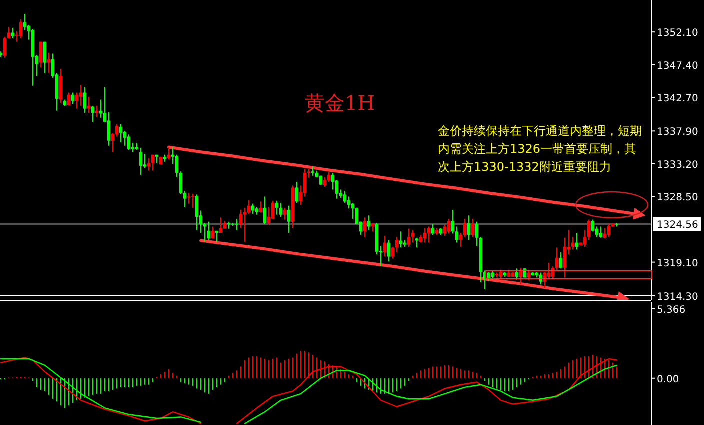  Describe the element at coordinates (677, 132) in the screenshot. I see `y-tick-label: 1337.90` at that location.